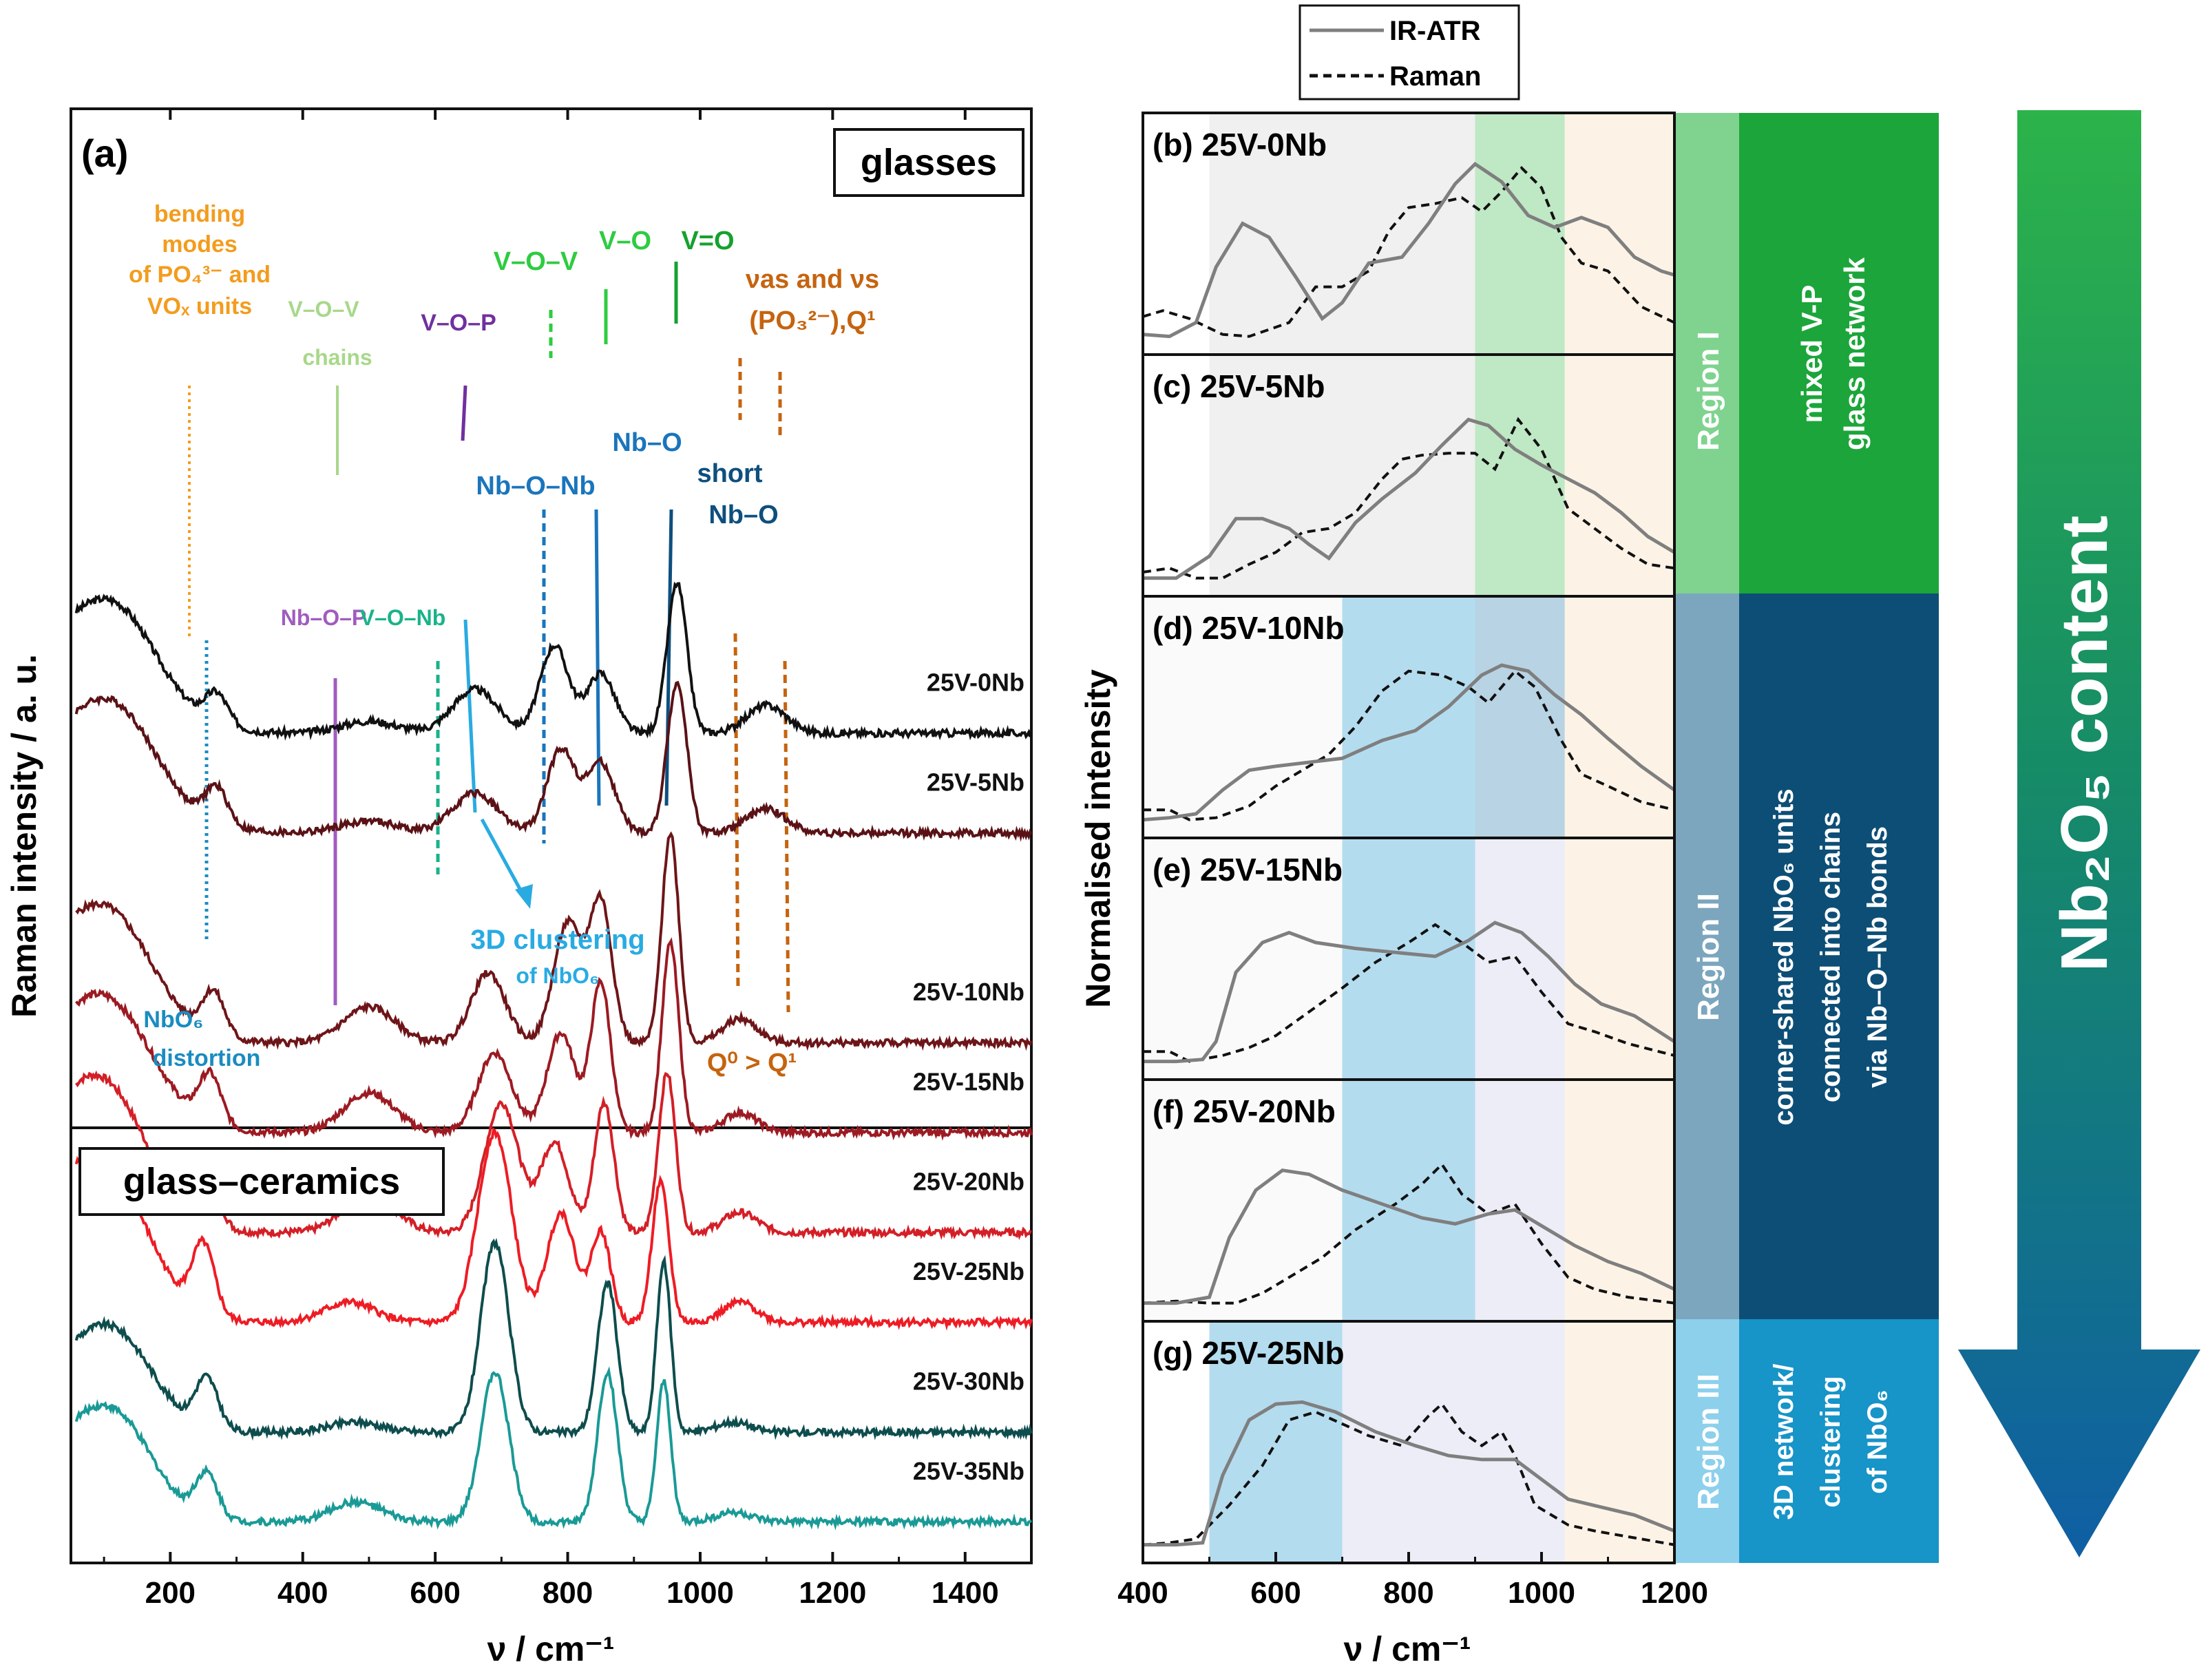 The image size is (2208, 1680). What do you see at coordinates (968, 1471) in the screenshot?
I see `series-label-25V-35Nb: 25V-35Nb` at bounding box center [968, 1471].